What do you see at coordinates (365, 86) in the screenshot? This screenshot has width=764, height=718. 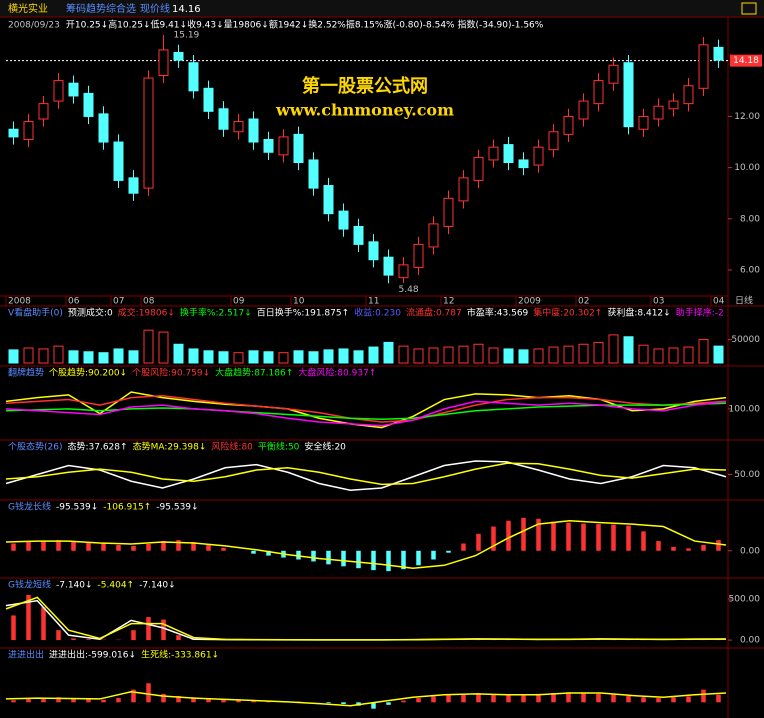 I see `watermark: 第一股票公式网` at bounding box center [365, 86].